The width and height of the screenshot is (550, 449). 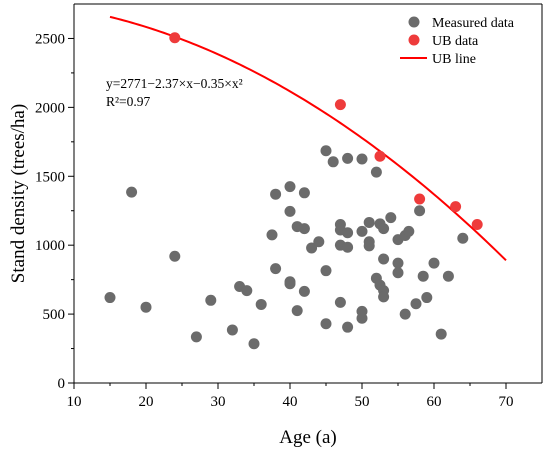 I want to click on x-tick-label: 20, so click(x=146, y=402).